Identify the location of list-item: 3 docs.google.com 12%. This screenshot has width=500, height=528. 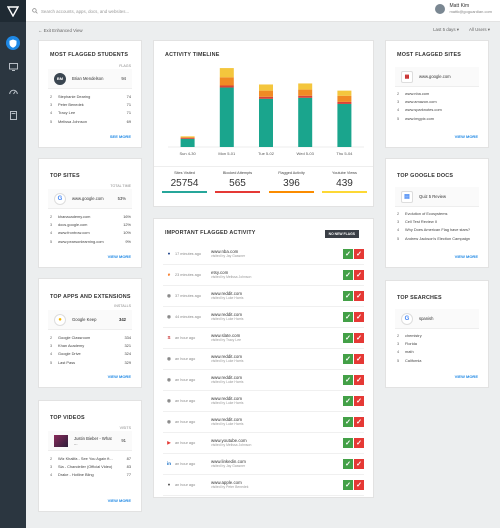
(90, 225).